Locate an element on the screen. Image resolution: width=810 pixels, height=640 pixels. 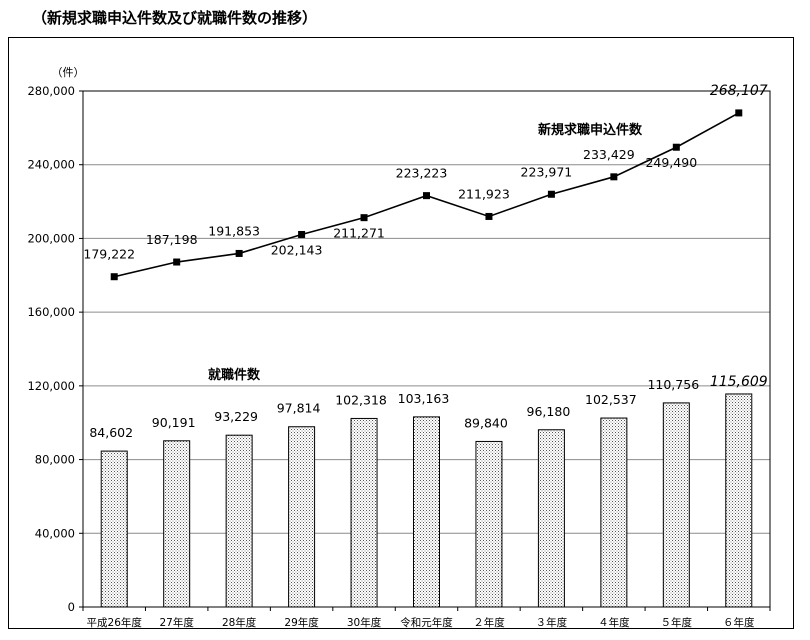
bar-data-label: 93,229 is located at coordinates (236, 416).